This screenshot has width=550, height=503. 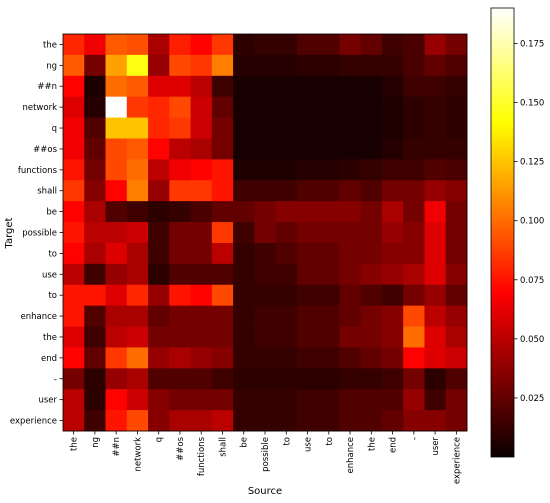 What do you see at coordinates (394, 445) in the screenshot?
I see `x-tick-label: end` at bounding box center [394, 445].